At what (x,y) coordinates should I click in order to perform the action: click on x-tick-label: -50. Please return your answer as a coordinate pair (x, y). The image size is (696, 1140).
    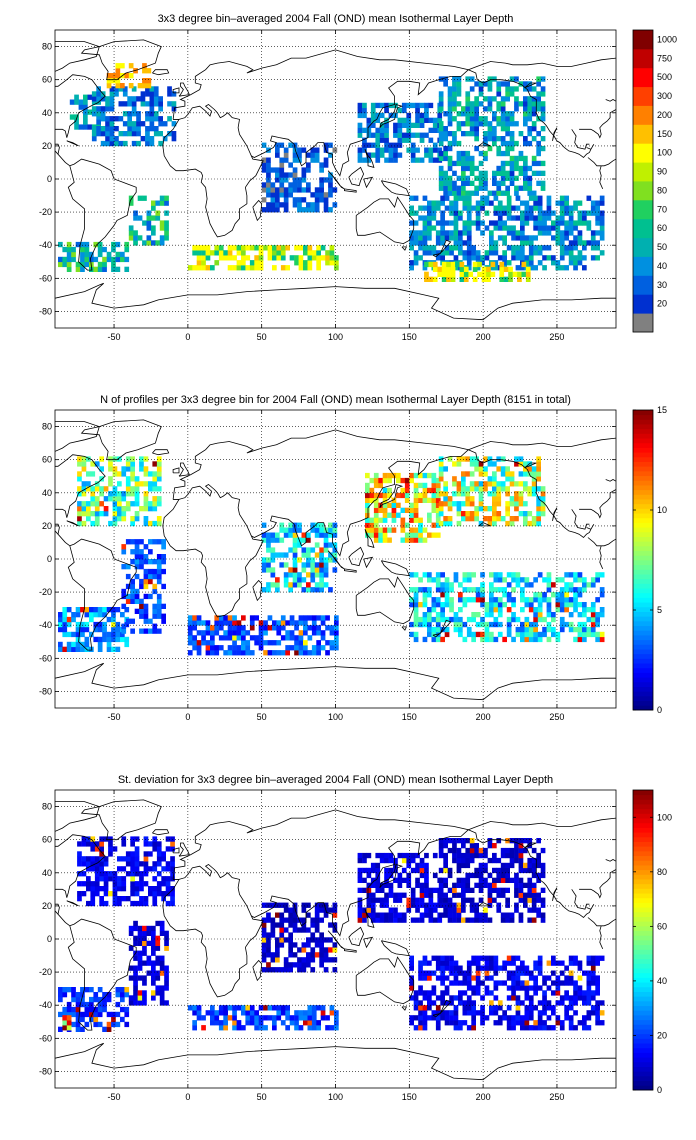
    Looking at the image, I should click on (114, 337).